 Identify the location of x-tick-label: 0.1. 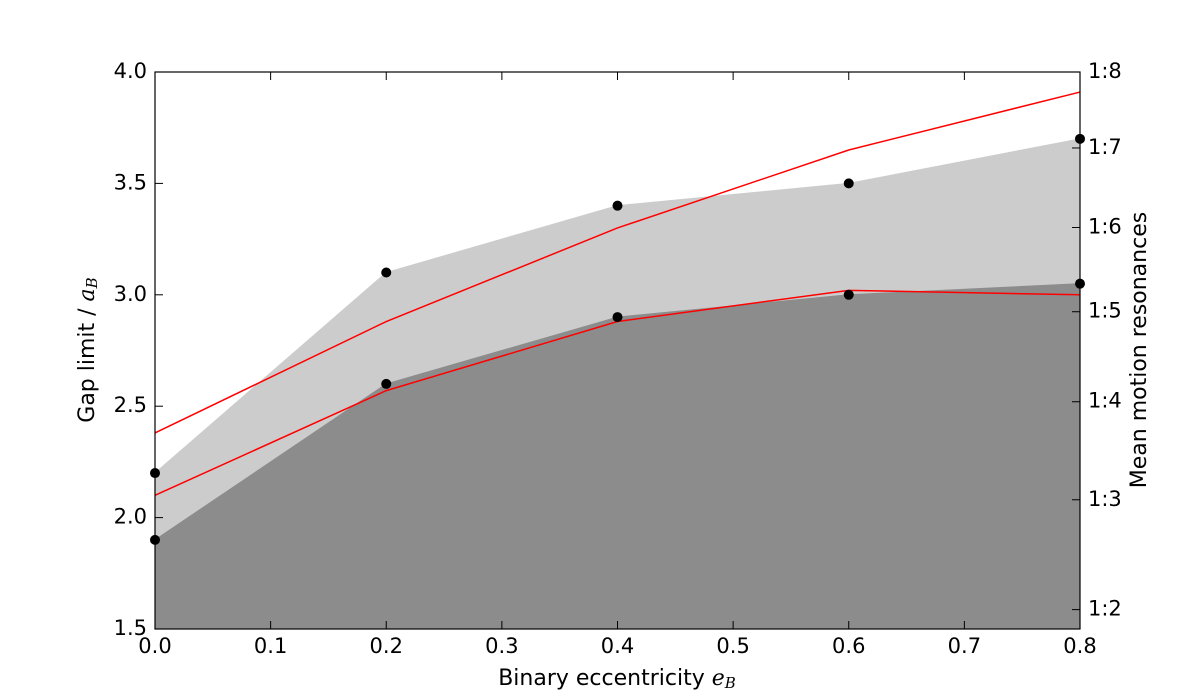
(270, 646).